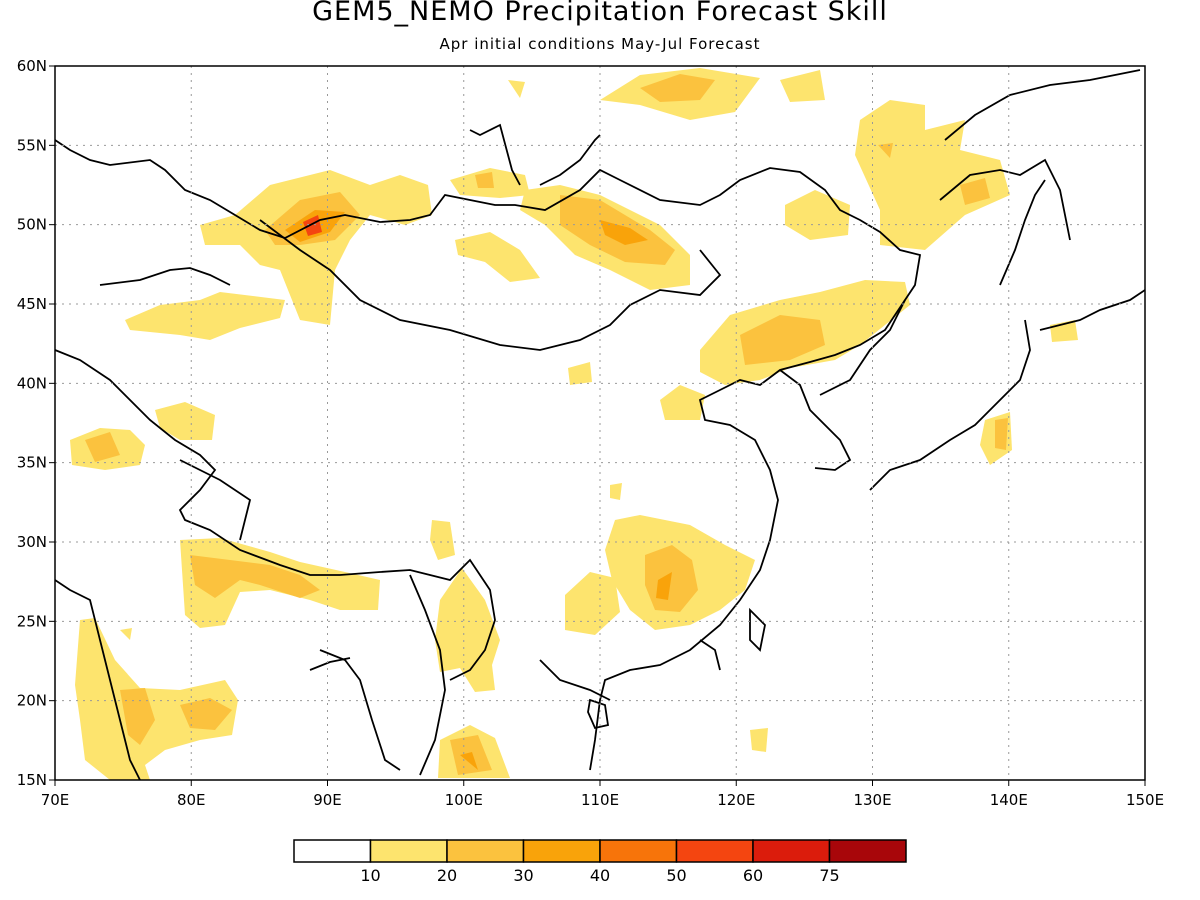  I want to click on lon-tick-label: 140E, so click(1009, 800).